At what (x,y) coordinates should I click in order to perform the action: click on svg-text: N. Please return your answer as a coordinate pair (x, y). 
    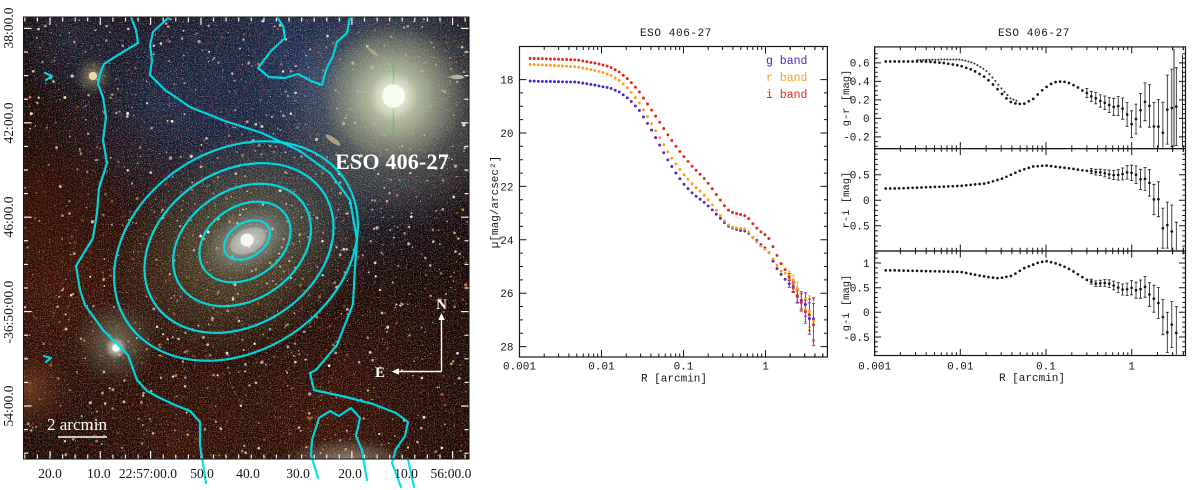
    Looking at the image, I should click on (441, 305).